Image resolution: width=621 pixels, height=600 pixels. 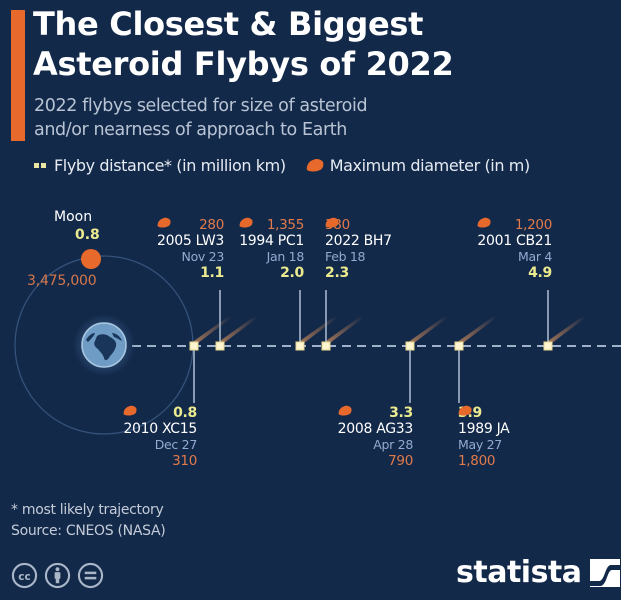 I want to click on node-2005-lw3, so click(x=220, y=346).